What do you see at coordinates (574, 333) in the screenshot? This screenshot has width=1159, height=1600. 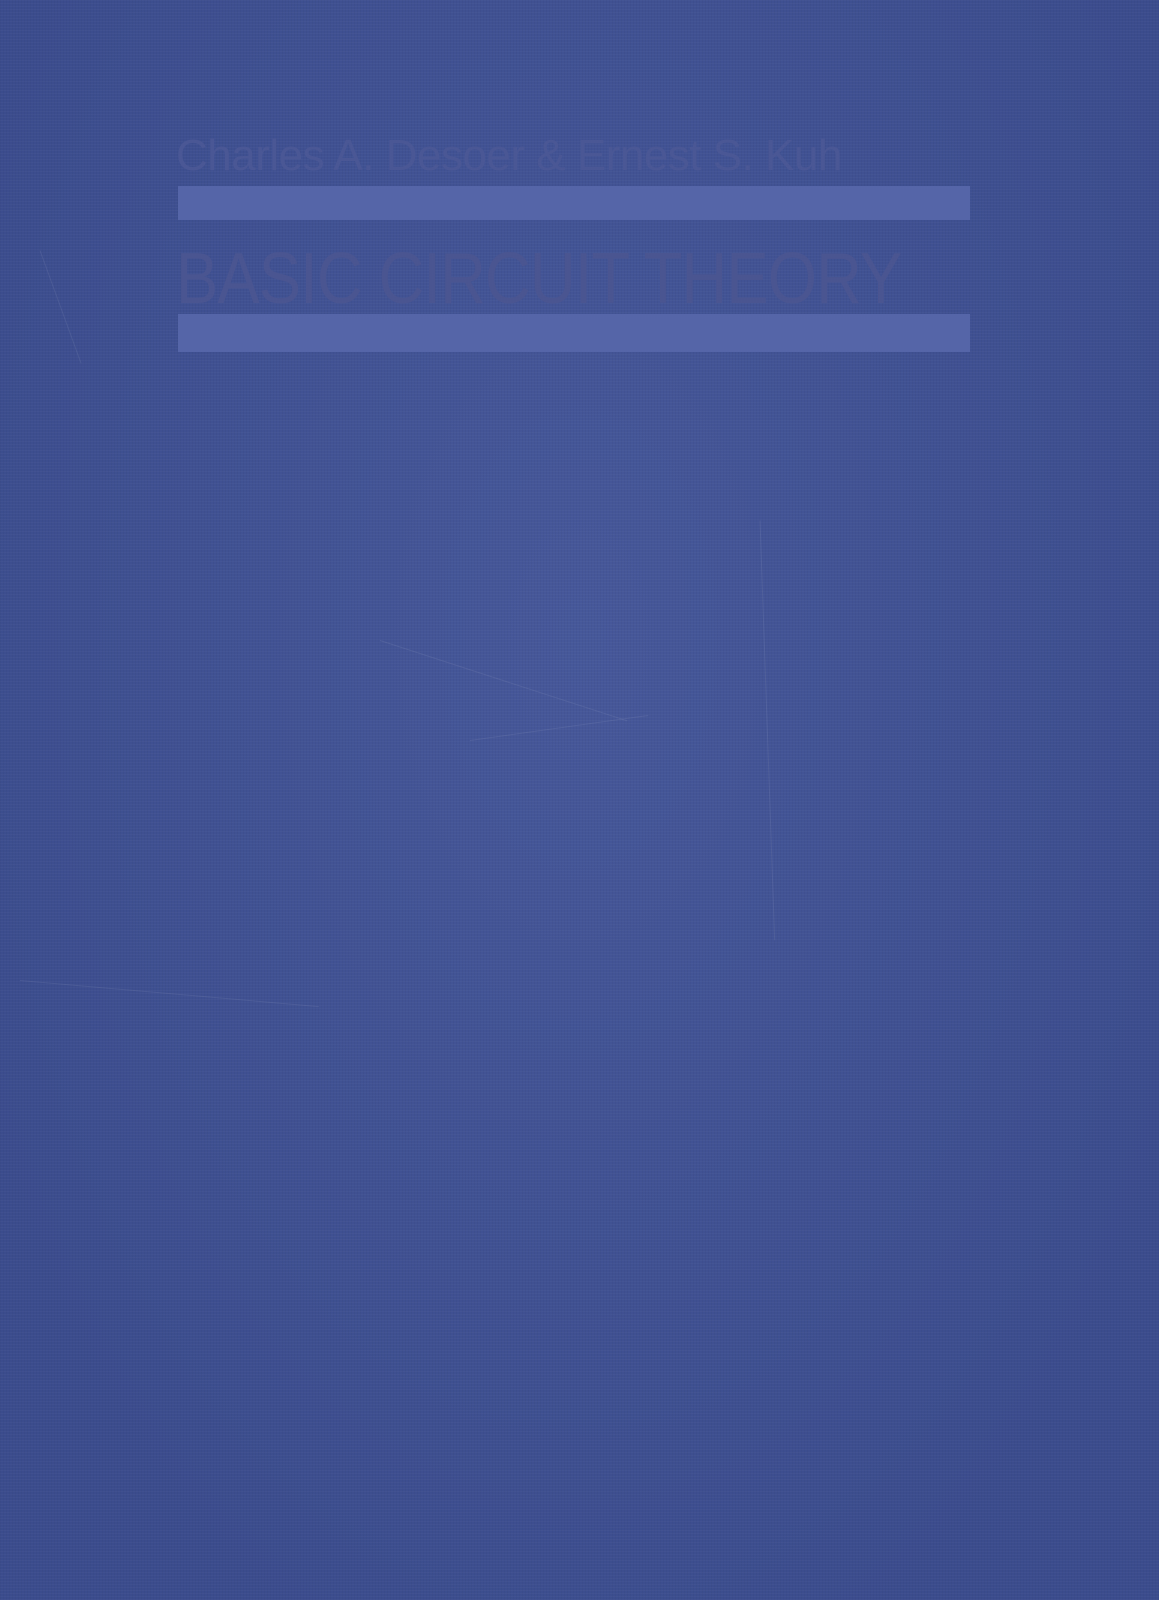 I see `cover-rule-bottom` at bounding box center [574, 333].